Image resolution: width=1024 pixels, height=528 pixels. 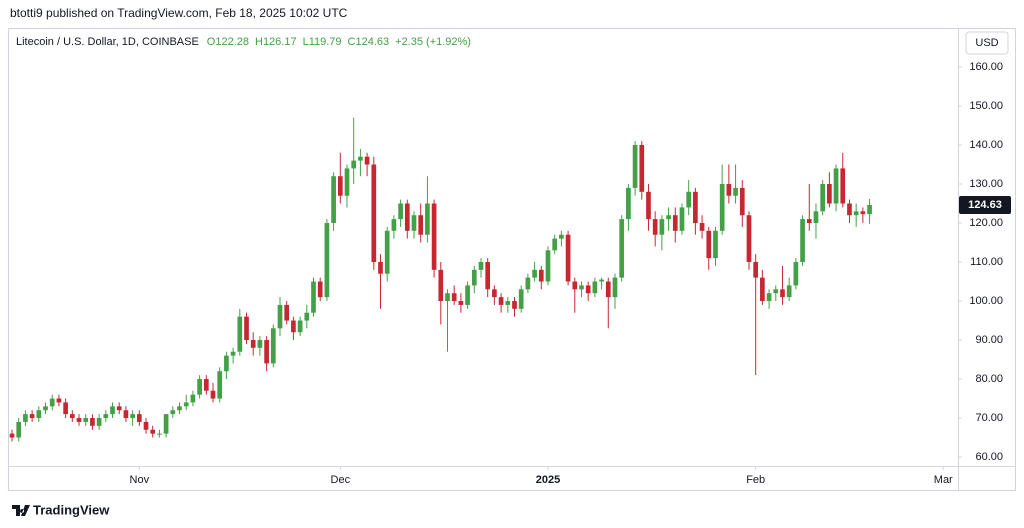 I want to click on y-tick-label: 120.00, so click(x=986, y=223).